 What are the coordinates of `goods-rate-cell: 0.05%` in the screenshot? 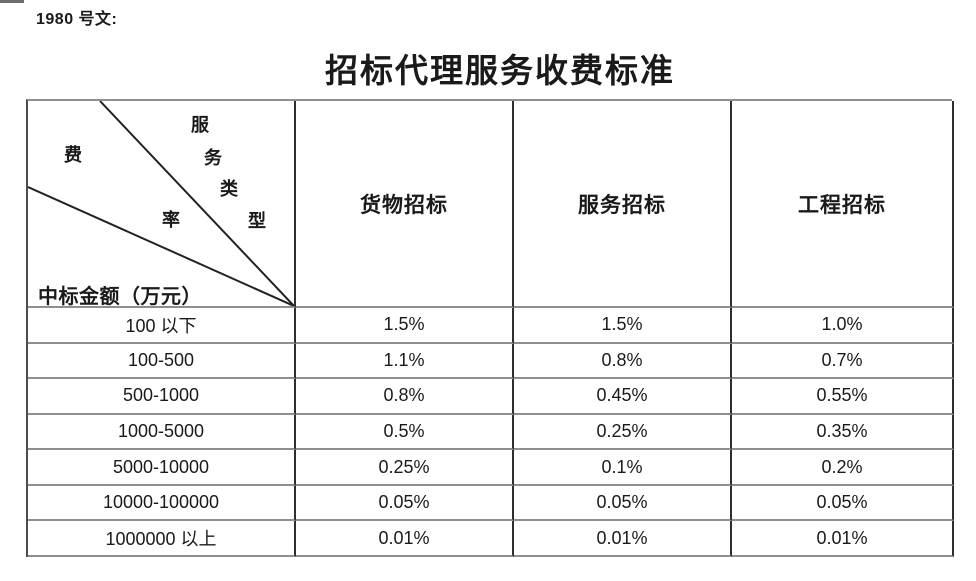 It's located at (405, 503).